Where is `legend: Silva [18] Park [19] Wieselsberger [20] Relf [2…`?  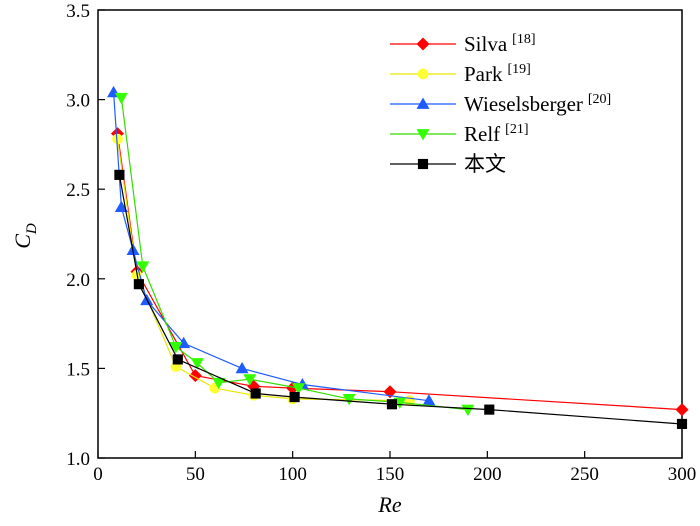
legend: Silva [18] Park [19] Wieselsberger [20] Relf [2… is located at coordinates (500, 104).